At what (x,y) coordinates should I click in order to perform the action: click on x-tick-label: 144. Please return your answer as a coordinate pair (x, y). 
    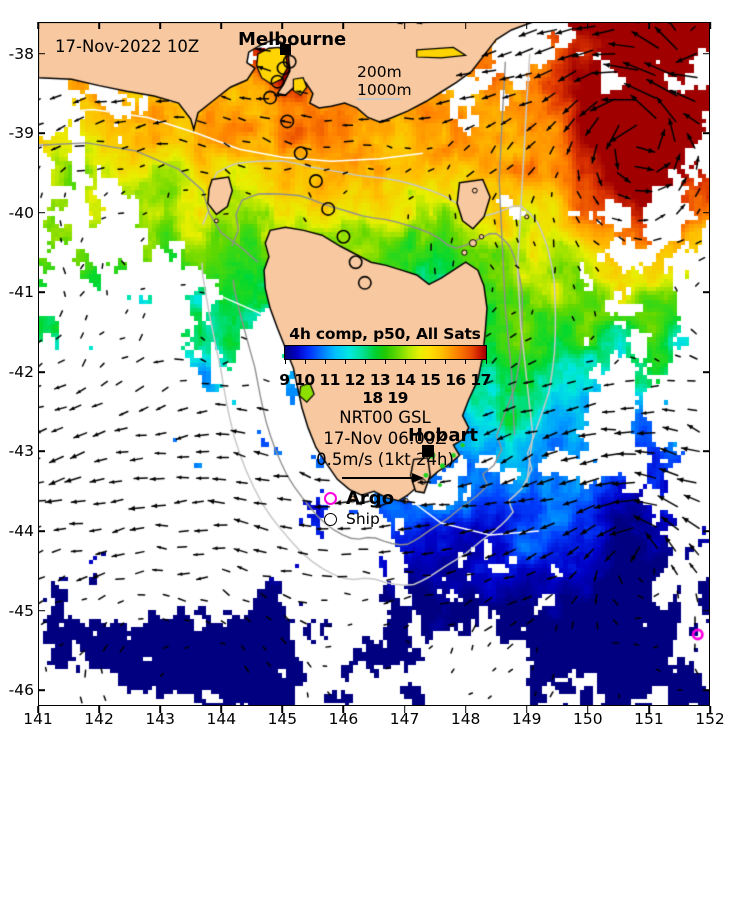
    Looking at the image, I should click on (221, 719).